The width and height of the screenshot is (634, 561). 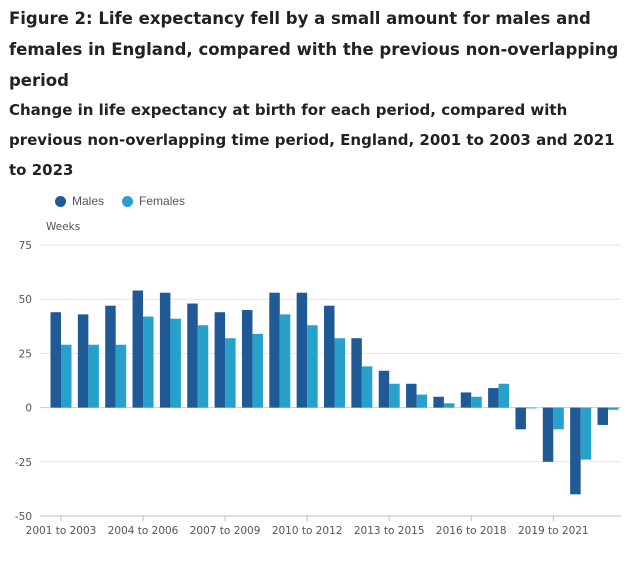 What do you see at coordinates (25, 246) in the screenshot?
I see `y-tick-label: 75` at bounding box center [25, 246].